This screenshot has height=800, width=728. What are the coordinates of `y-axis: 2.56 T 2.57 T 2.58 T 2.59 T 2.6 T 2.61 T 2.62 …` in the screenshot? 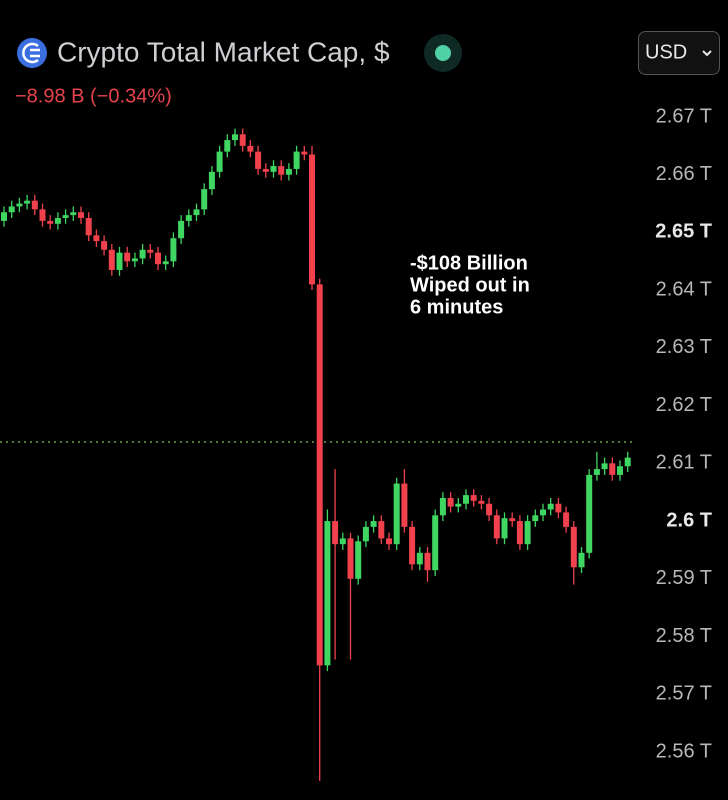 It's located at (683, 433).